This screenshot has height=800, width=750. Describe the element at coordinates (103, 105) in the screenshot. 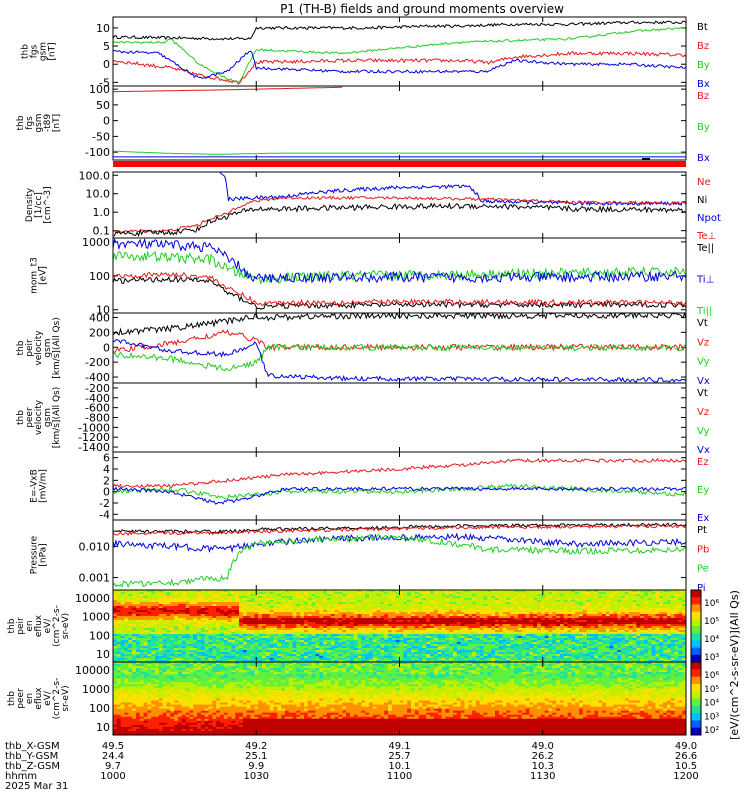

I see `ytick-label: 50` at that location.